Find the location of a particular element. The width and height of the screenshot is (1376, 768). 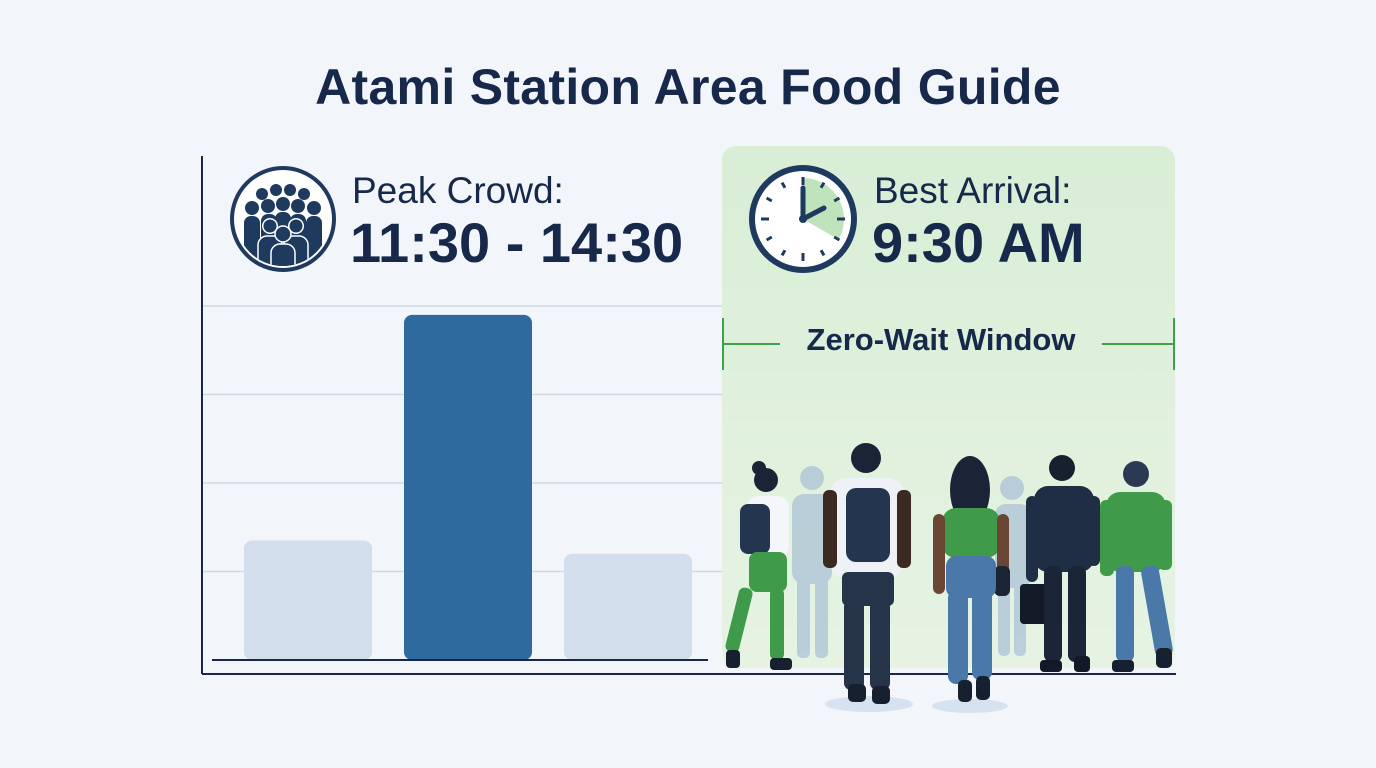

crowd-icon is located at coordinates (283, 219).